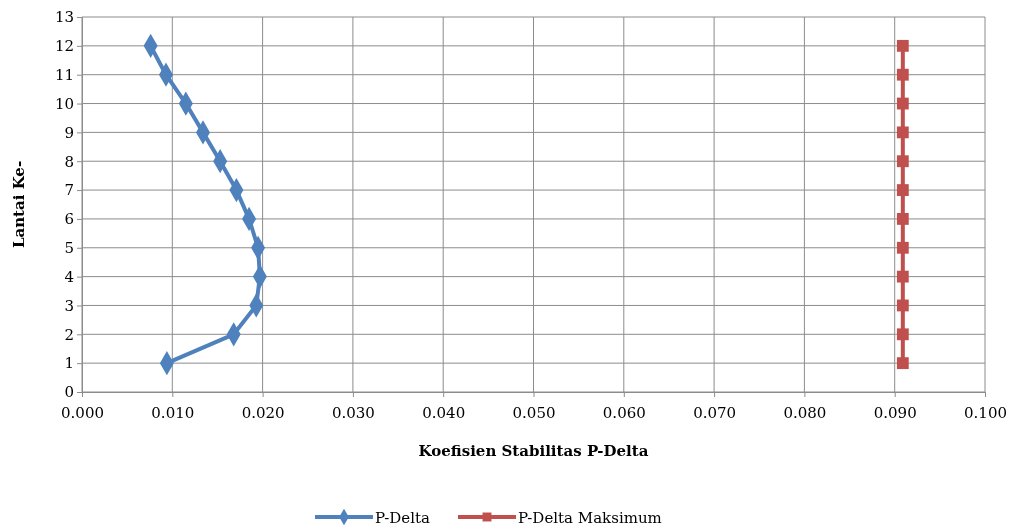 This screenshot has width=1013, height=532. What do you see at coordinates (985, 413) in the screenshot?
I see `x-tick-label: 0.100` at bounding box center [985, 413].